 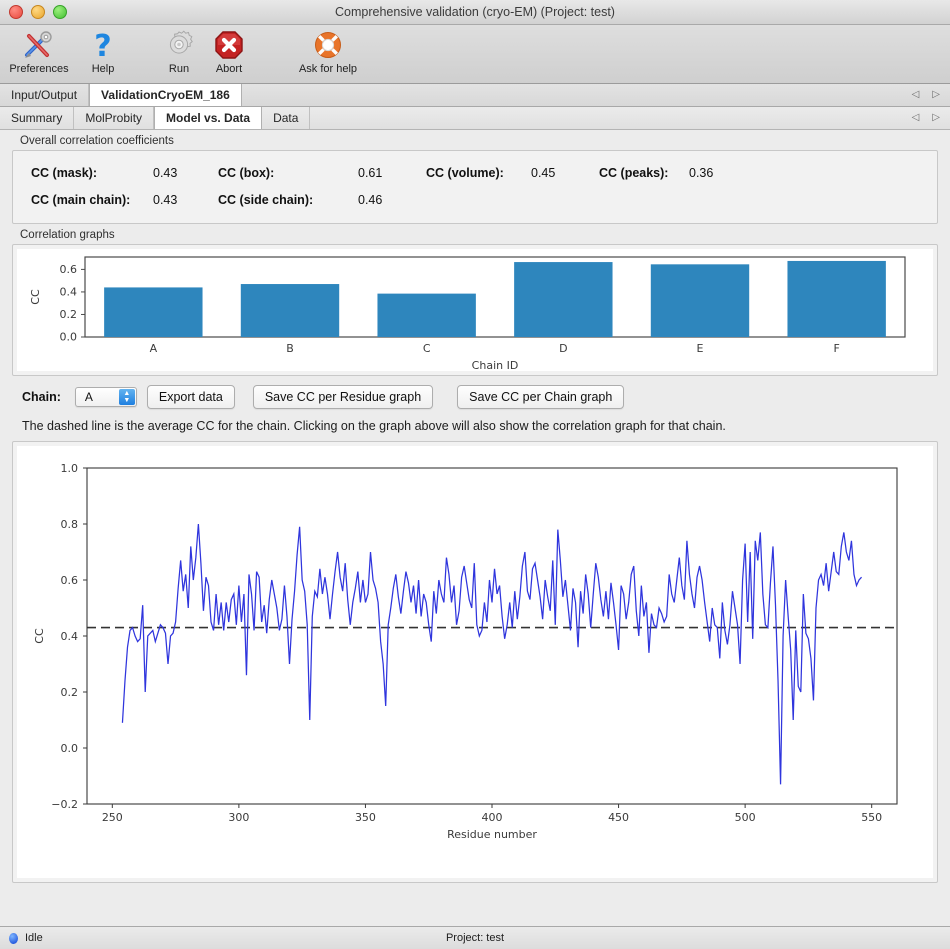 What do you see at coordinates (39, 69) in the screenshot?
I see `preferences-label: Preferences` at bounding box center [39, 69].